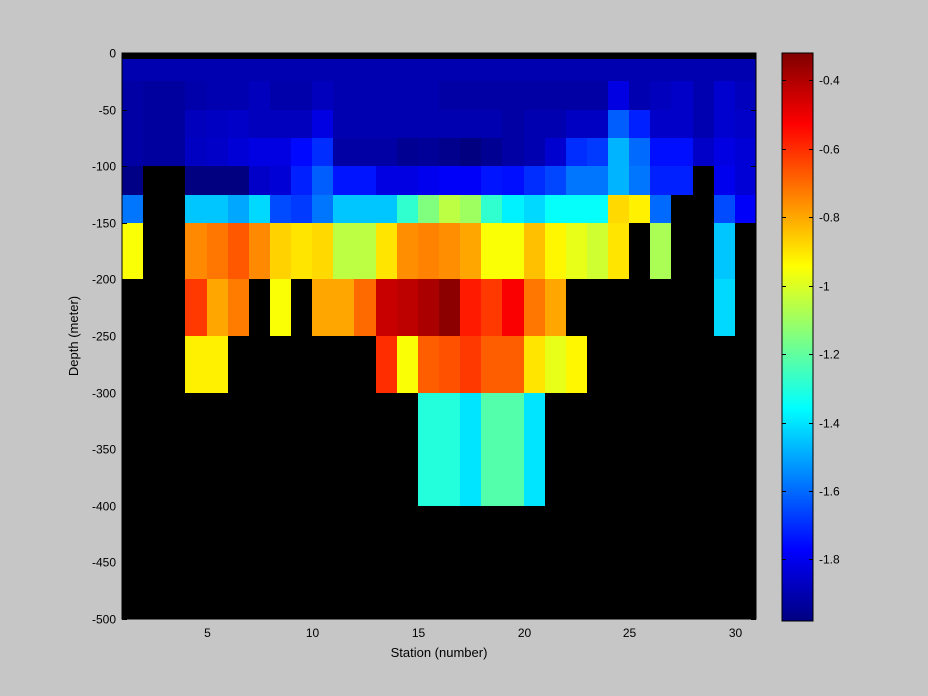 This screenshot has width=928, height=696. What do you see at coordinates (112, 54) in the screenshot?
I see `y-tick-label: 0` at bounding box center [112, 54].